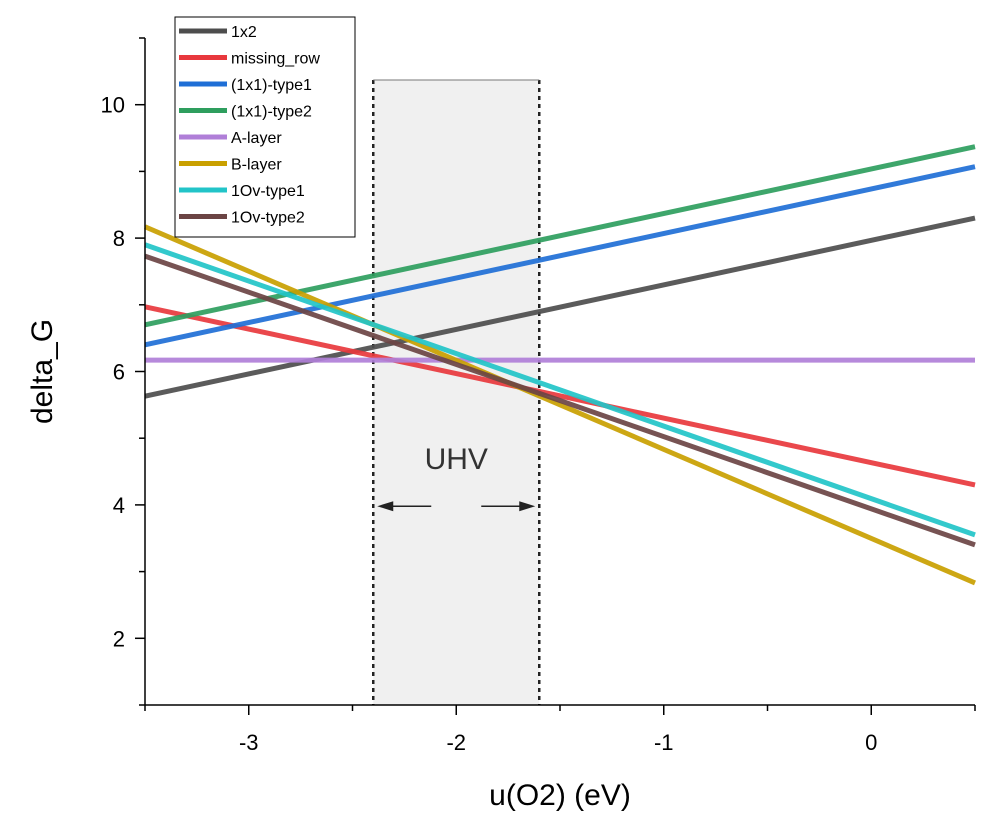 Image resolution: width=988 pixels, height=813 pixels. What do you see at coordinates (275, 59) in the screenshot?
I see `legend-label-1: missing_row` at bounding box center [275, 59].